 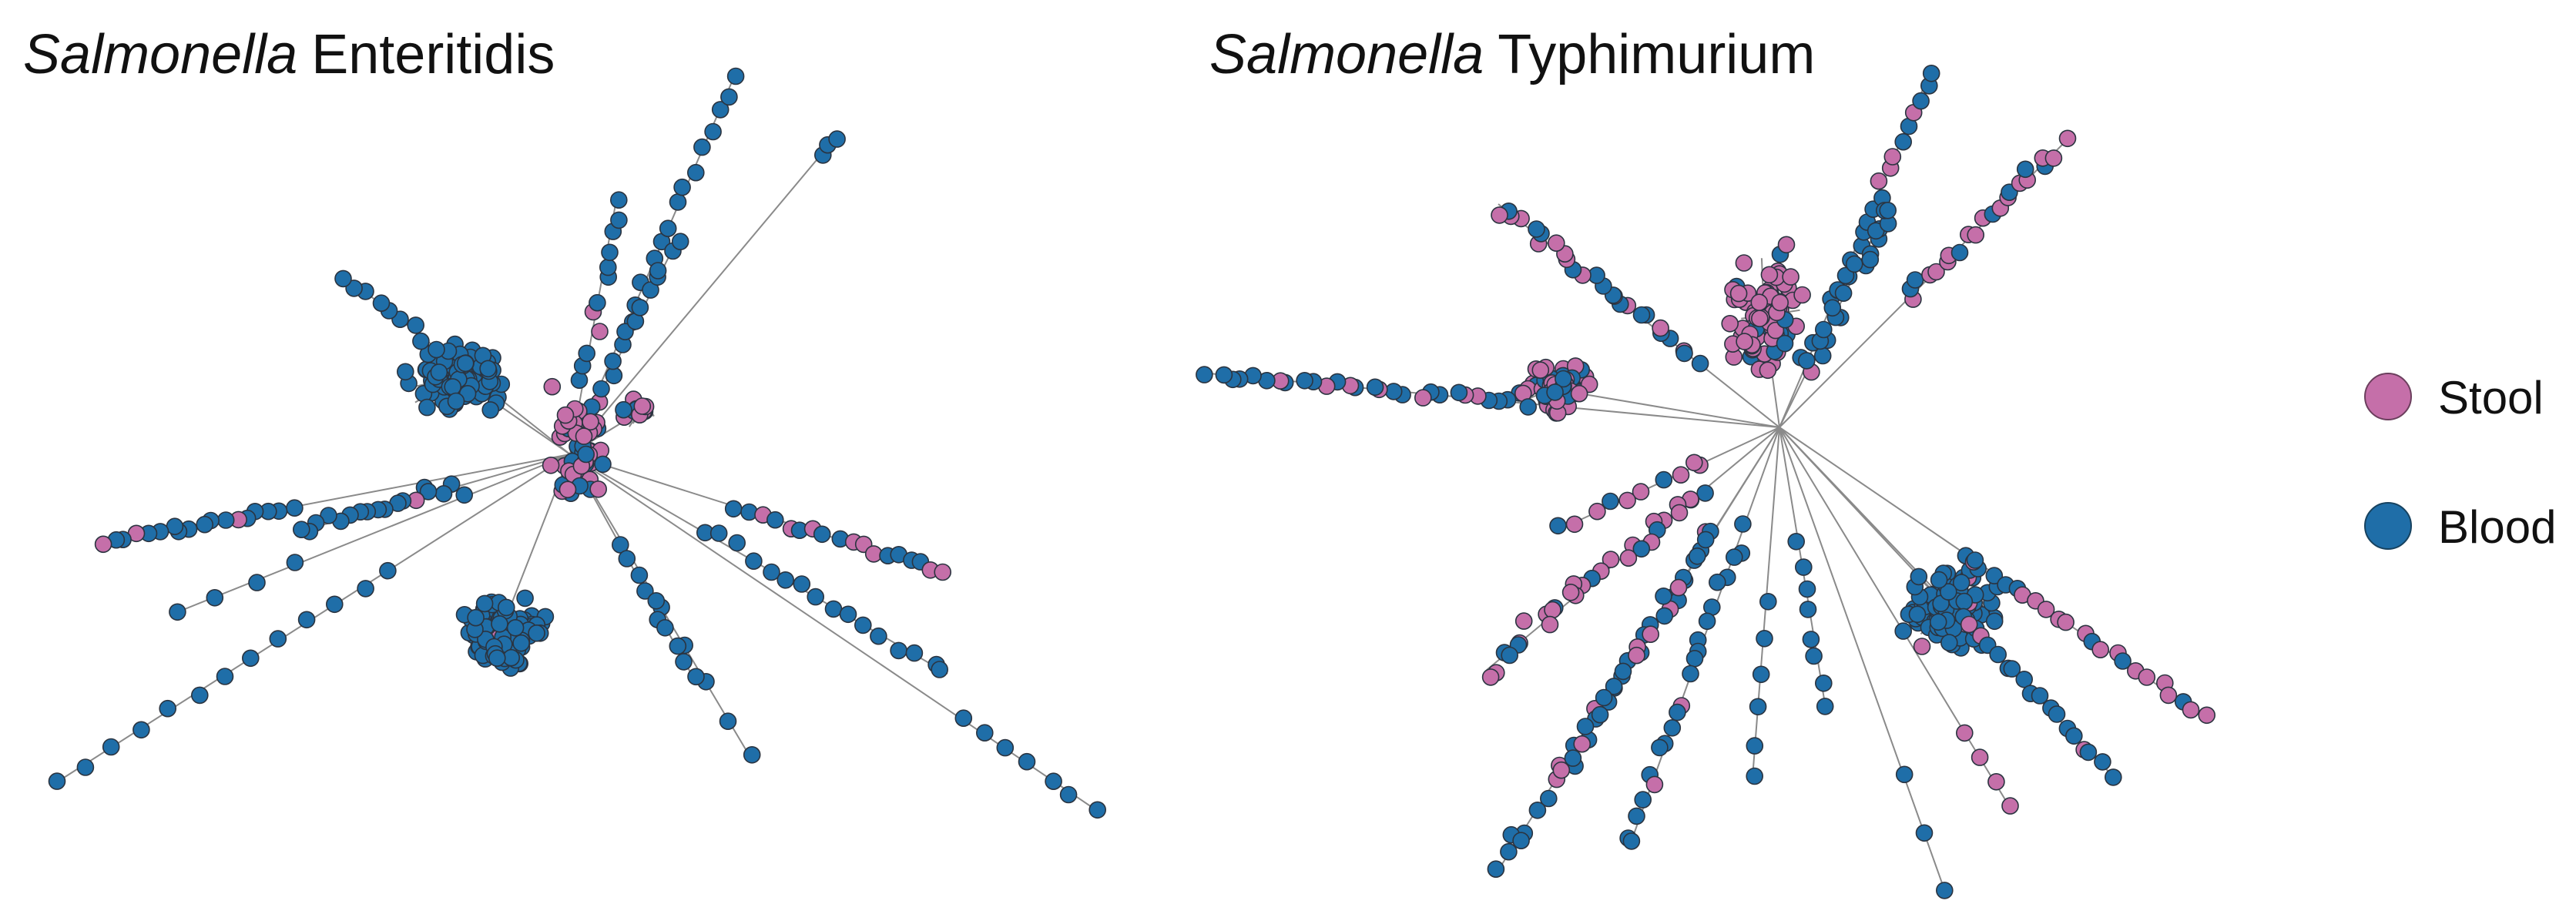 What do you see at coordinates (2497, 527) in the screenshot?
I see `legend-label-blood: Blood` at bounding box center [2497, 527].